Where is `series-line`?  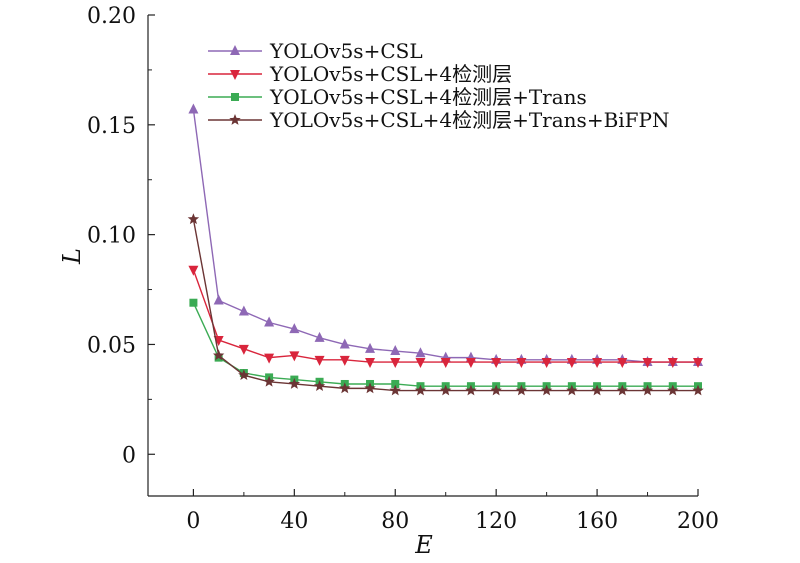 series-line is located at coordinates (445, 316).